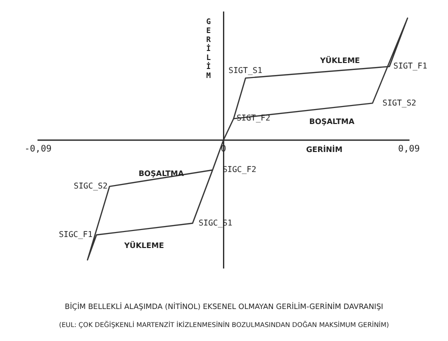 This screenshot has width=448, height=341. What do you see at coordinates (253, 118) in the screenshot?
I see `annotation: SIGT_F2` at bounding box center [253, 118].